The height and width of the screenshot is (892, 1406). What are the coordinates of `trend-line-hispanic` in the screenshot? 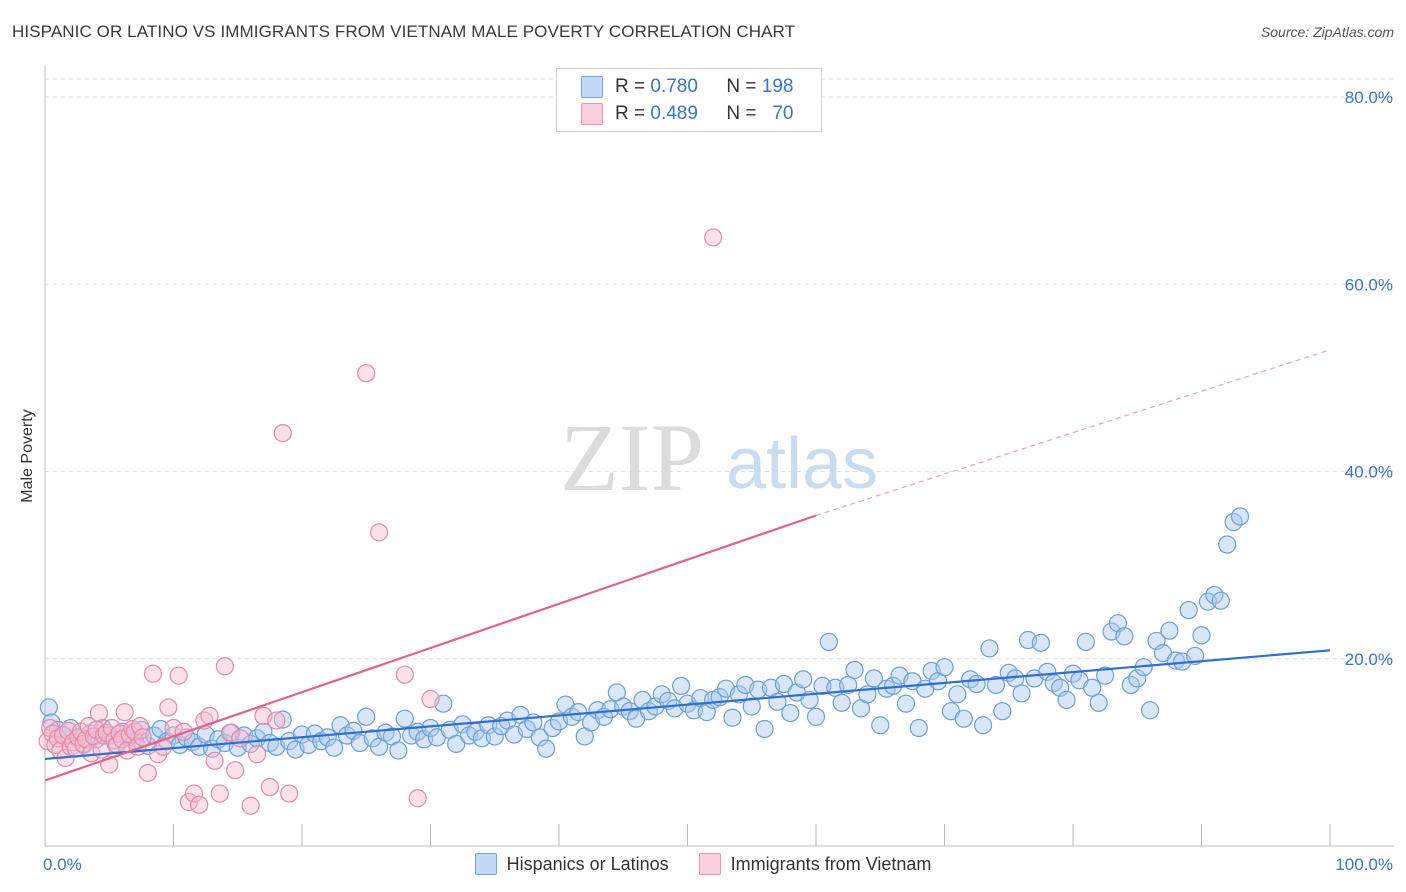 It's located at (687, 705).